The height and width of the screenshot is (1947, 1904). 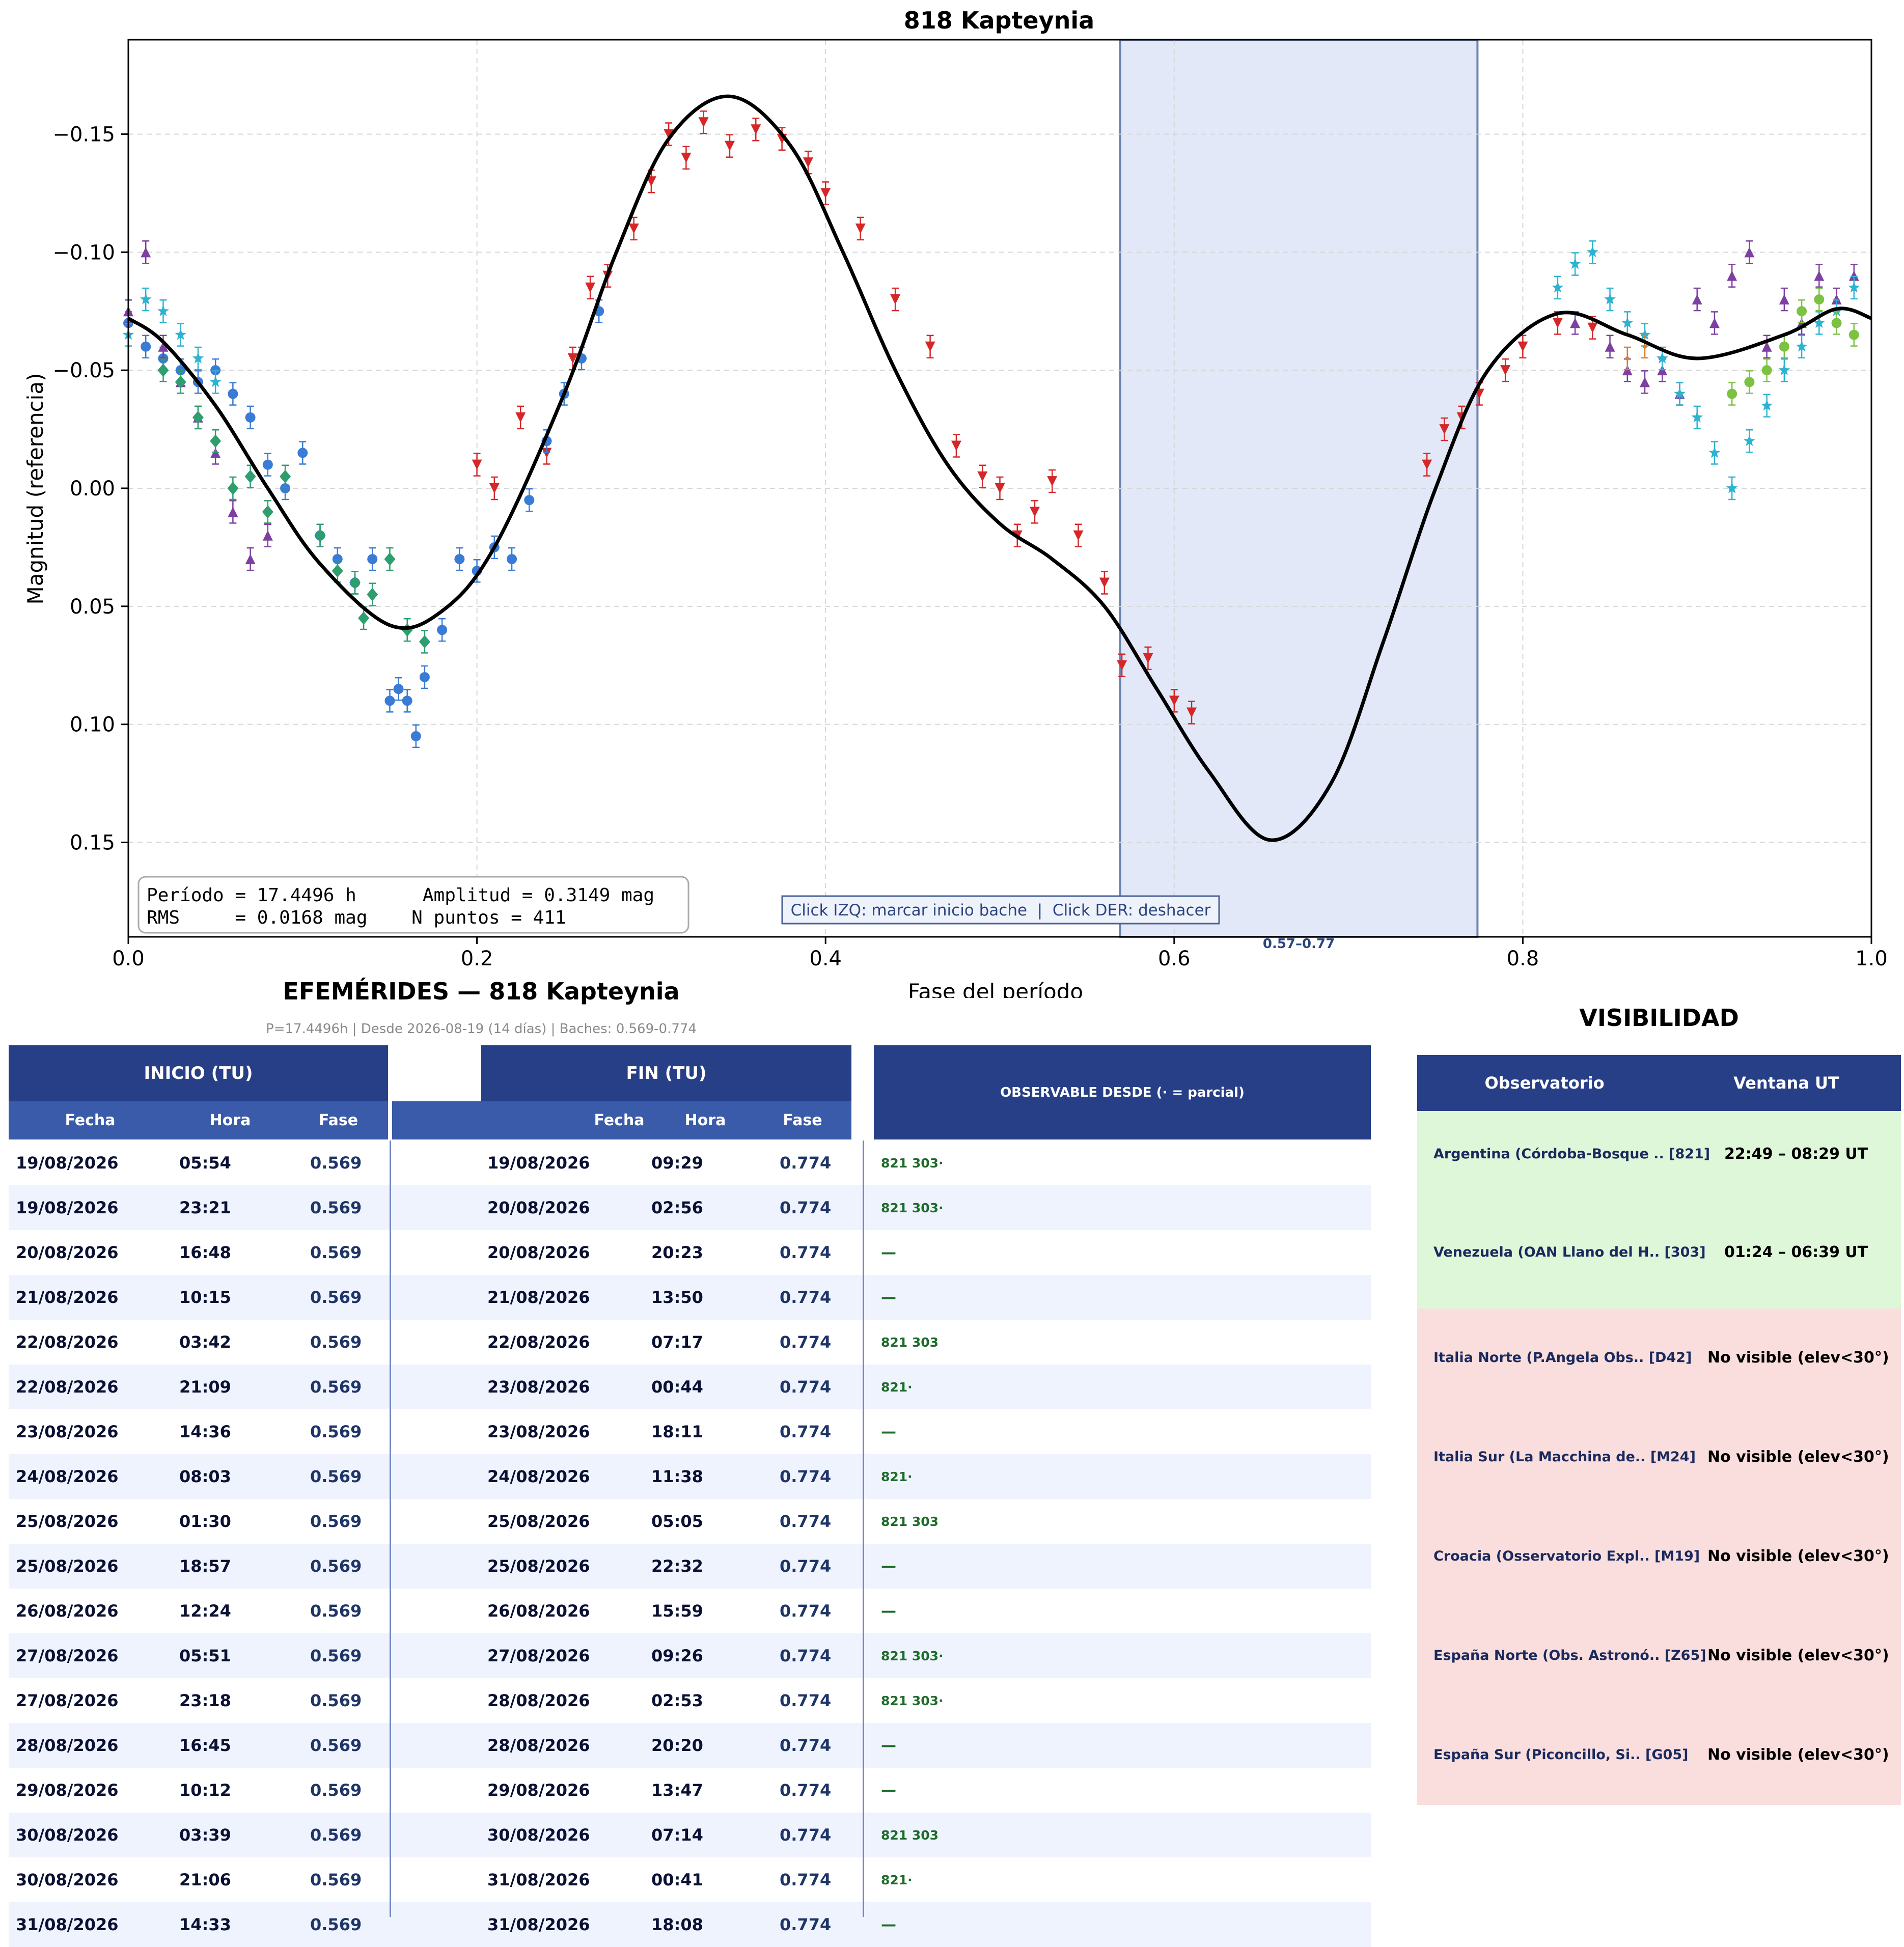 I want to click on header-label: Observatorio, so click(x=1544, y=1083).